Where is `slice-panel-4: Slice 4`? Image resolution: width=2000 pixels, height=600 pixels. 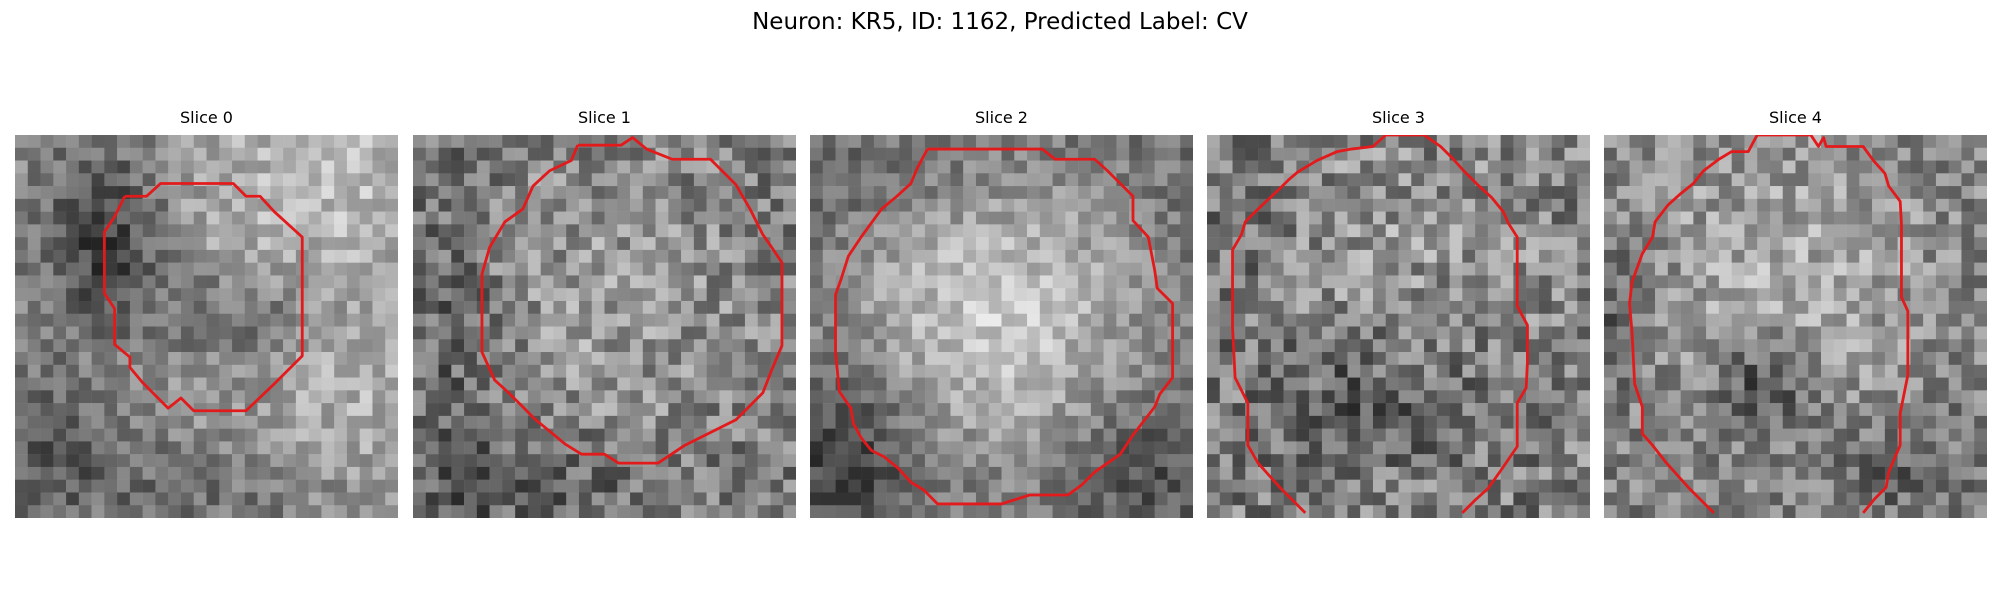 slice-panel-4: Slice 4 is located at coordinates (1795, 313).